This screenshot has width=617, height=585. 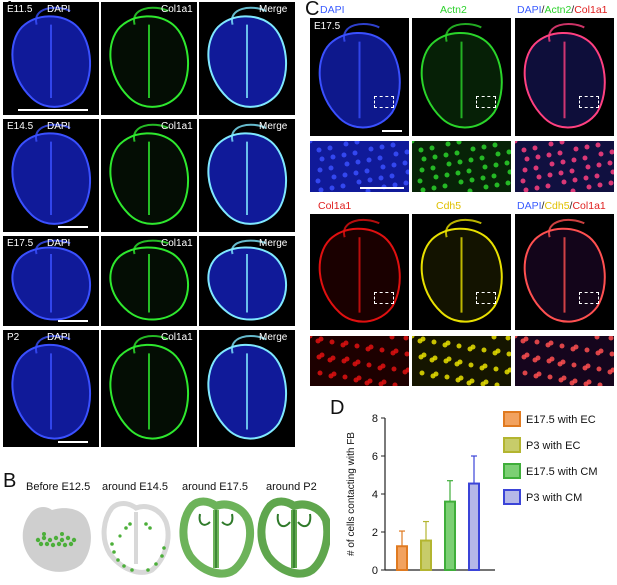 What do you see at coordinates (10, 481) in the screenshot?
I see `panel-letter-b: B` at bounding box center [10, 481].